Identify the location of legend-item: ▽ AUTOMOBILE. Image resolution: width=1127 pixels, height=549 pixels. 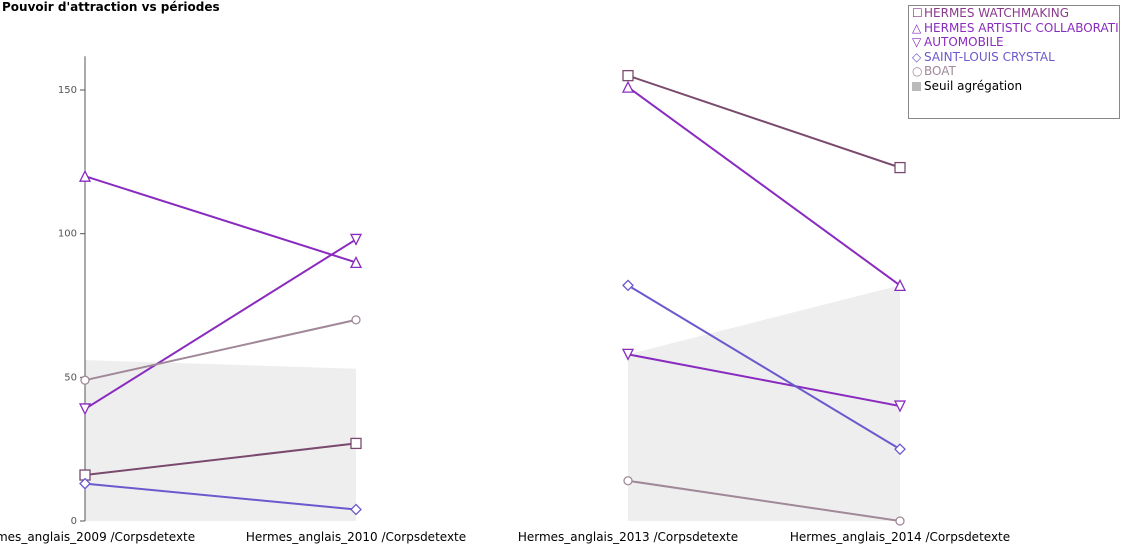
(1014, 42).